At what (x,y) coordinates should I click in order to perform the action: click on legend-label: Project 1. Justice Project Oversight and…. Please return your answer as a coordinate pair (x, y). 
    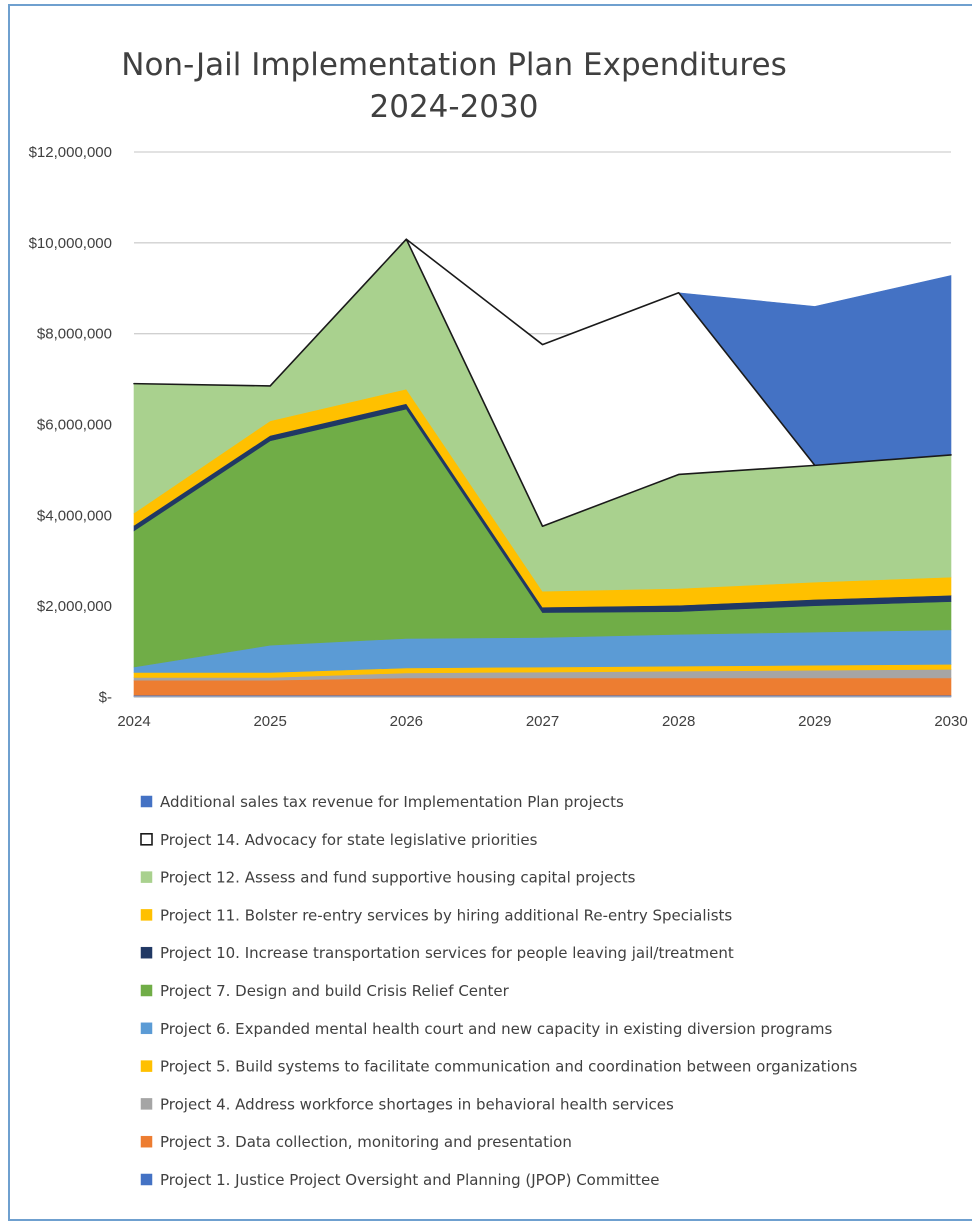
    Looking at the image, I should click on (409, 1180).